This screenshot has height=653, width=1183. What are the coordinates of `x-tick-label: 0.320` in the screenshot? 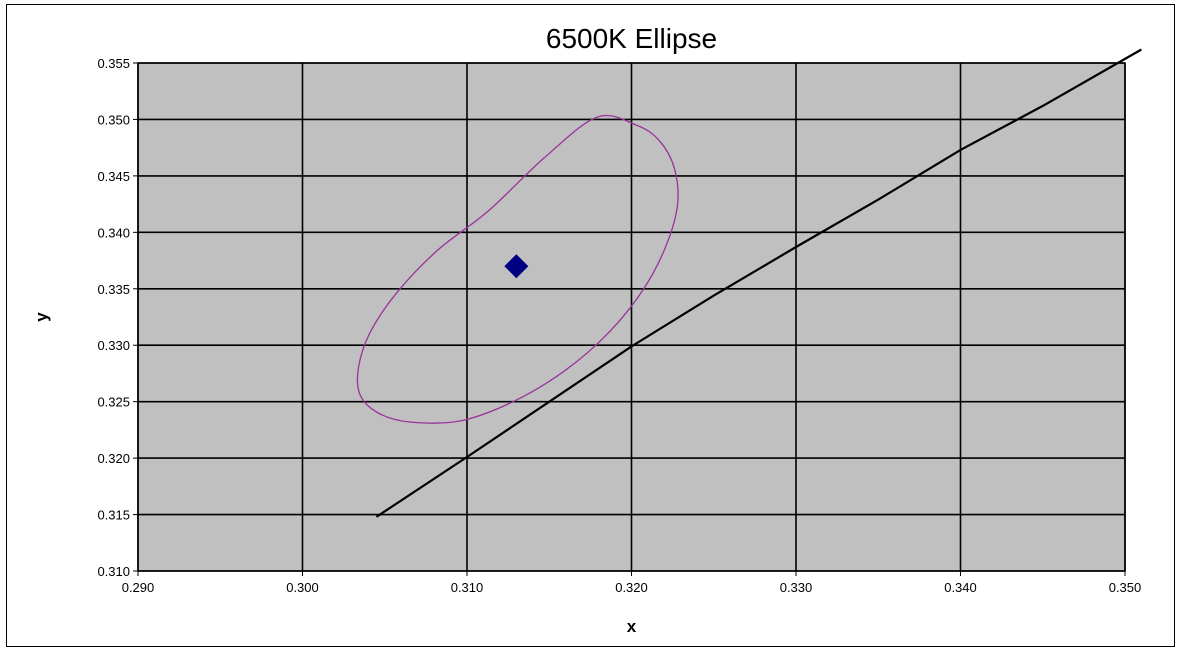 It's located at (631, 587).